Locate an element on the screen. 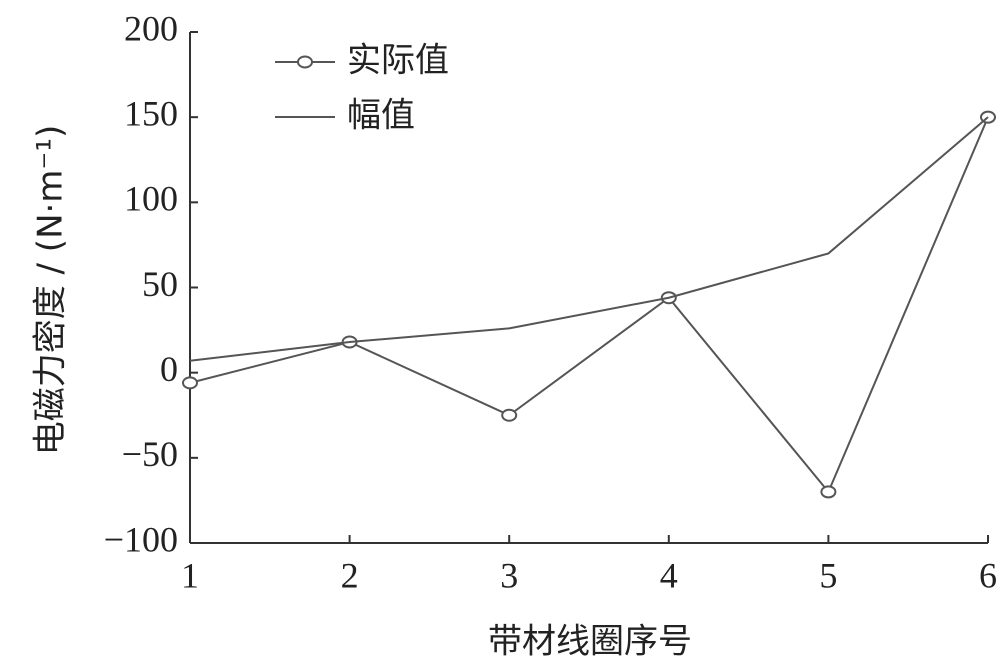 The image size is (1000, 672). y-tick-label: 100 is located at coordinates (151, 199).